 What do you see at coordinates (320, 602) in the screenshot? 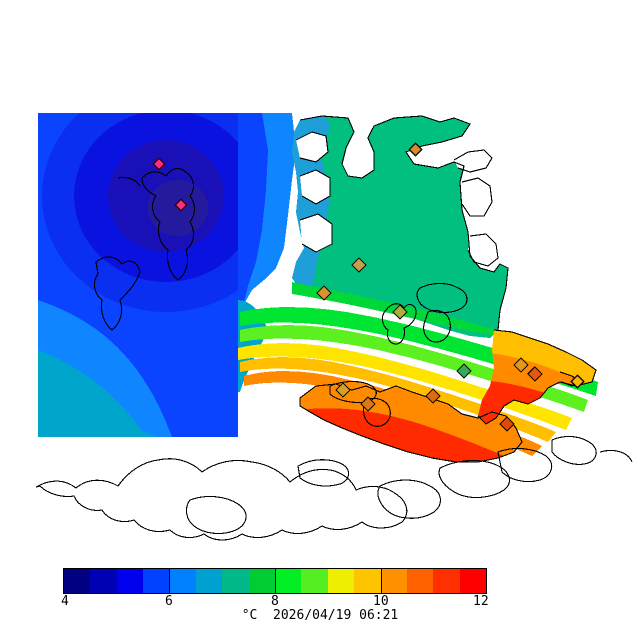
I see `colorbar-tick-labels: 4 6 8 10 12` at bounding box center [320, 602].